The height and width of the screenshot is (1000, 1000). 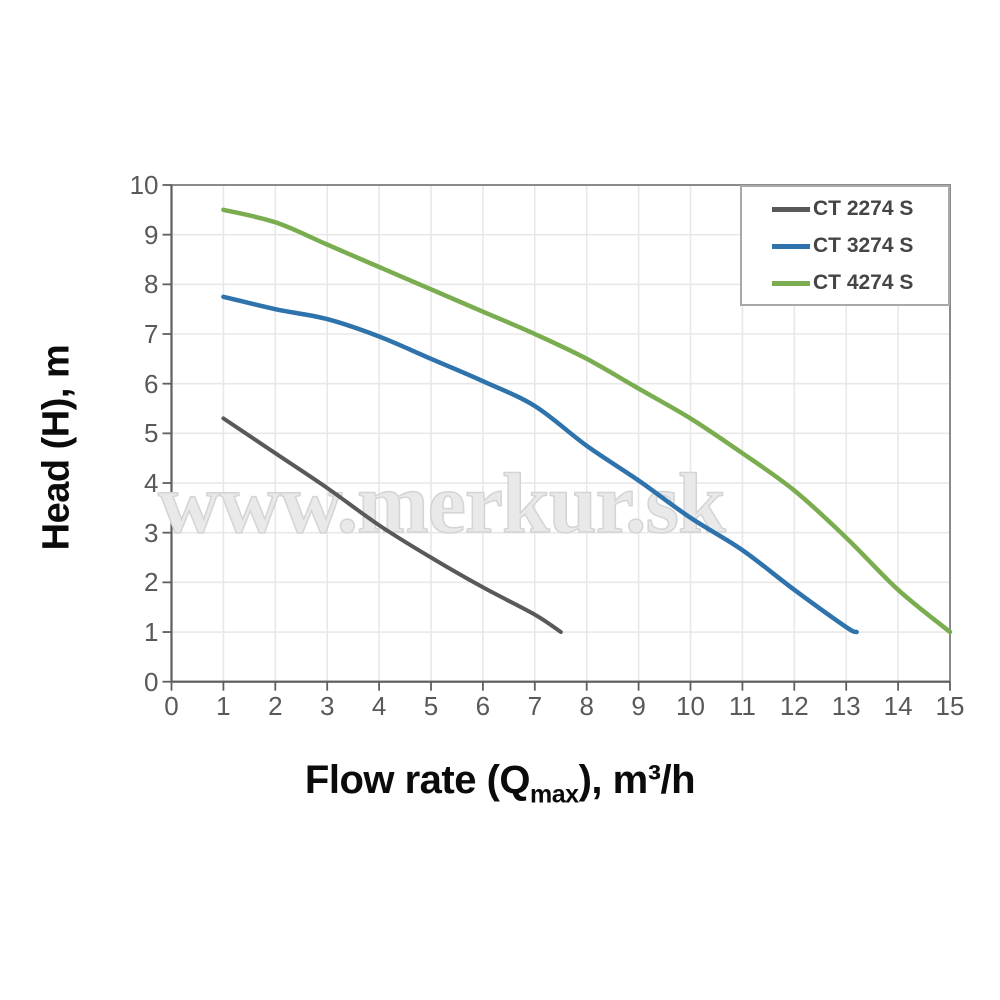 I want to click on legend-item: CT 4274 S, so click(x=845, y=283).